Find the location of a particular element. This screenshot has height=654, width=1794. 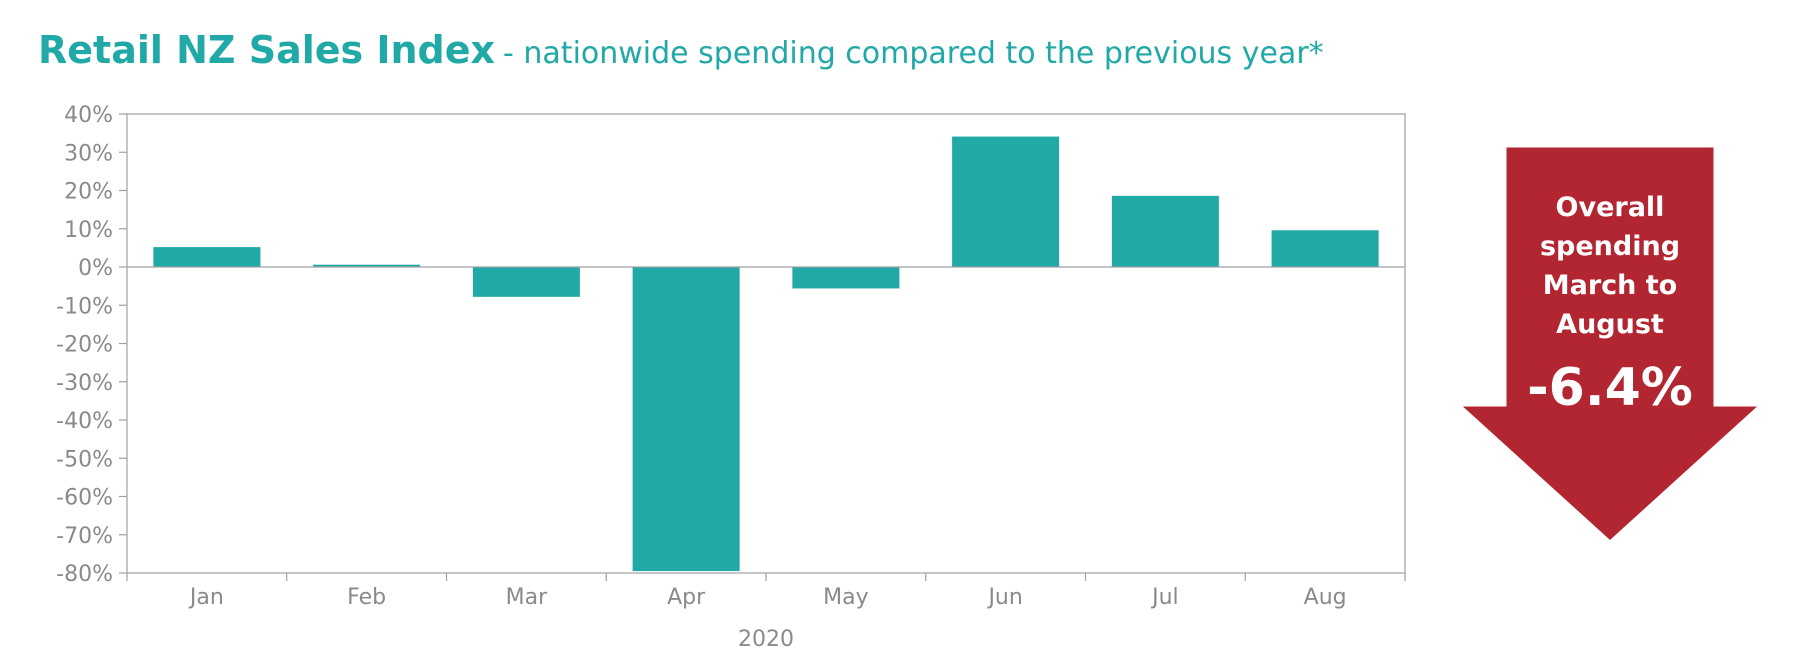

down-arrow-icon is located at coordinates (1610, 344).